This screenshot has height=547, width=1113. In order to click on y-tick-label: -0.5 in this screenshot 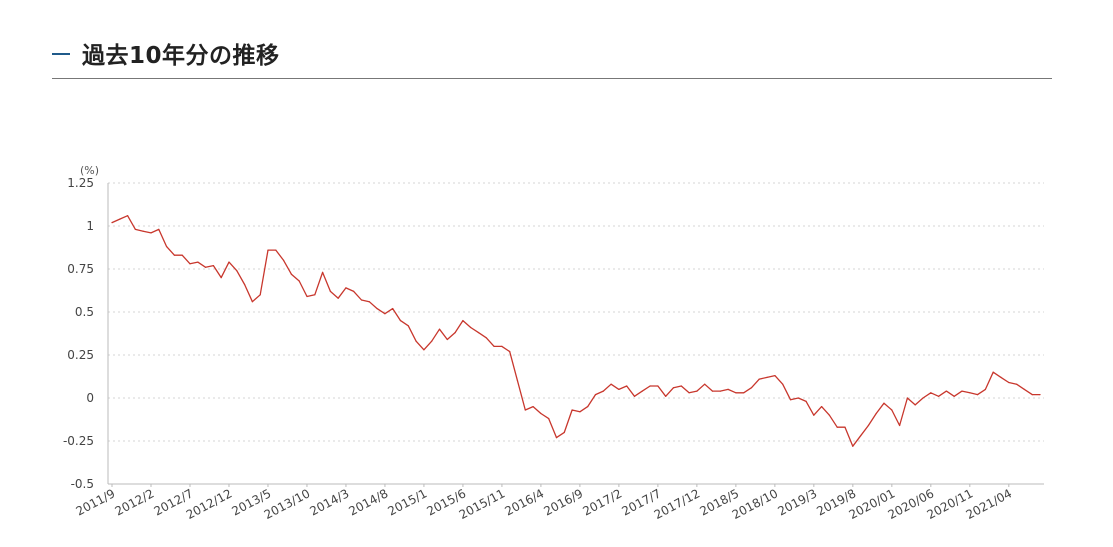, I will do `click(82, 484)`.